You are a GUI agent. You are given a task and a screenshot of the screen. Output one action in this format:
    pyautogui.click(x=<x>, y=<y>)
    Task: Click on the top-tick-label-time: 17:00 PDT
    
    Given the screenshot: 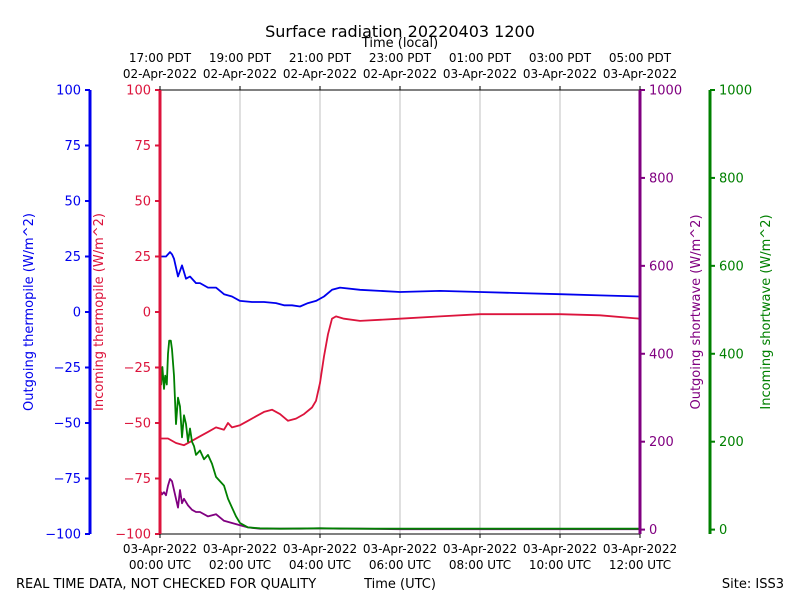 What is the action you would take?
    pyautogui.click(x=160, y=58)
    